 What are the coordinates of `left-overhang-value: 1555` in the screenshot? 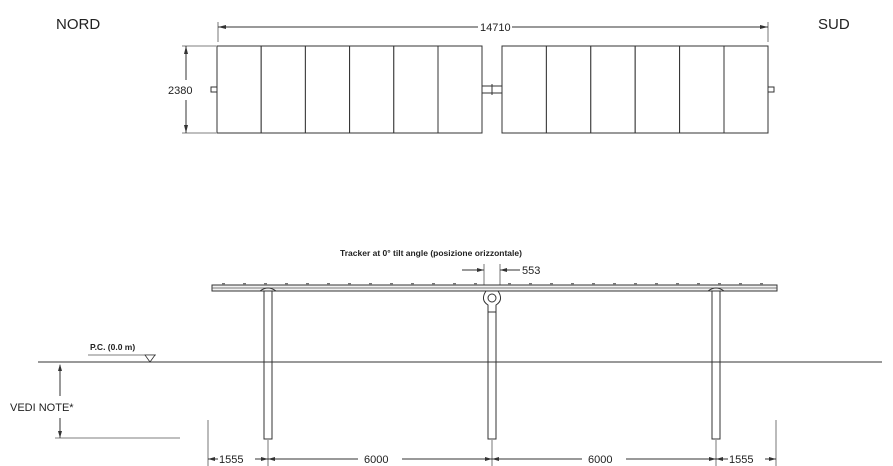 It's located at (231, 460).